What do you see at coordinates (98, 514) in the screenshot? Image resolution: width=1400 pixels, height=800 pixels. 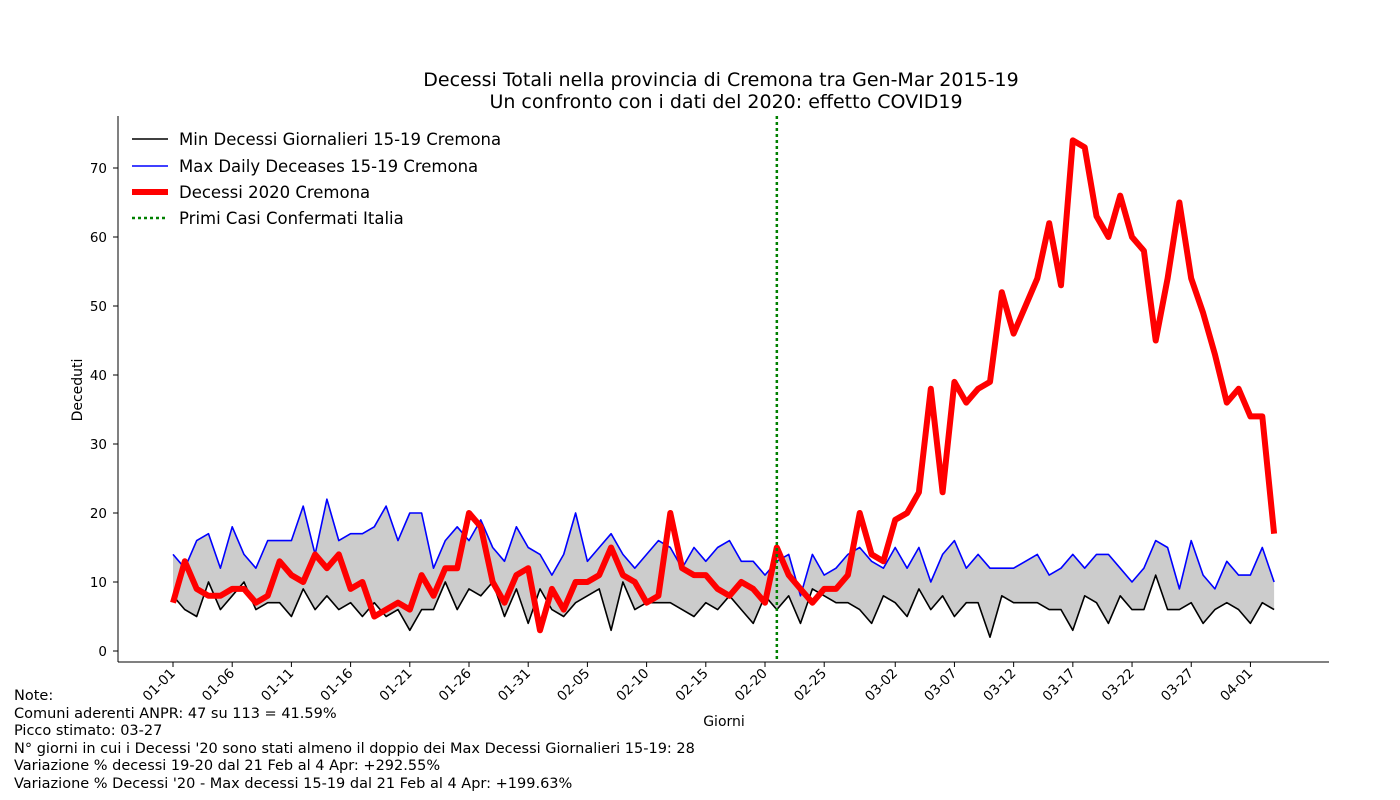 I see `y-tick-label: 20` at bounding box center [98, 514].